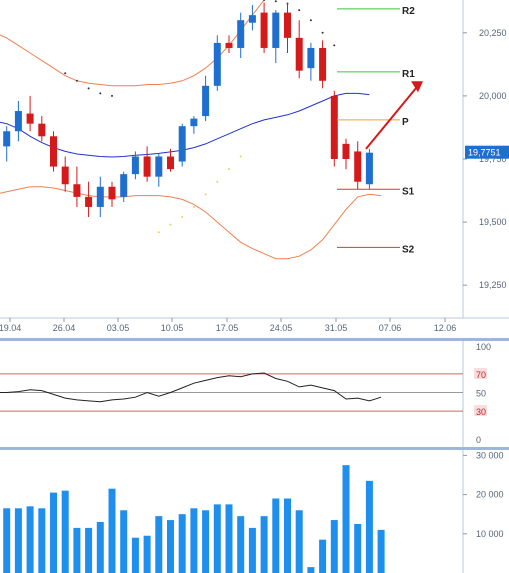  I want to click on y-tick-label: 70, so click(481, 375).